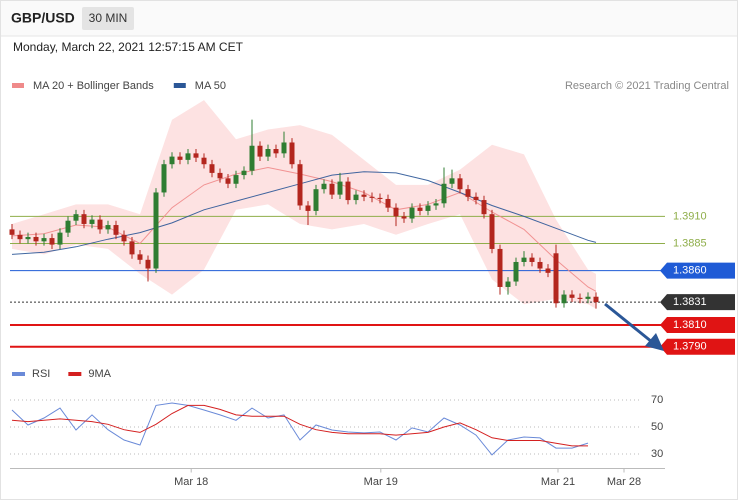 This screenshot has height=500, width=738. What do you see at coordinates (304, 213) in the screenshot?
I see `ma-line` at bounding box center [304, 213].